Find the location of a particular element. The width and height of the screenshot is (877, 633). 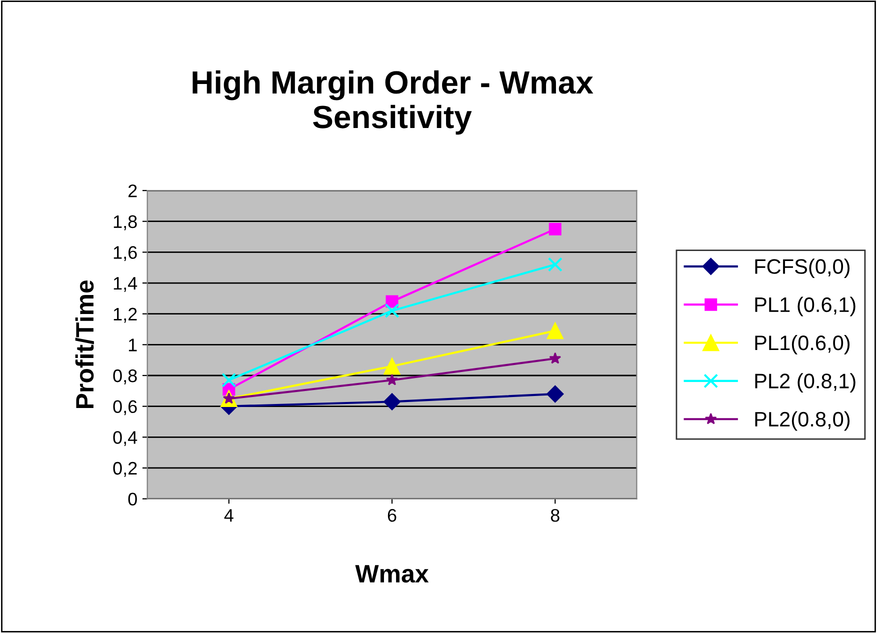

y-tick-label: 0,4 is located at coordinates (125, 438).